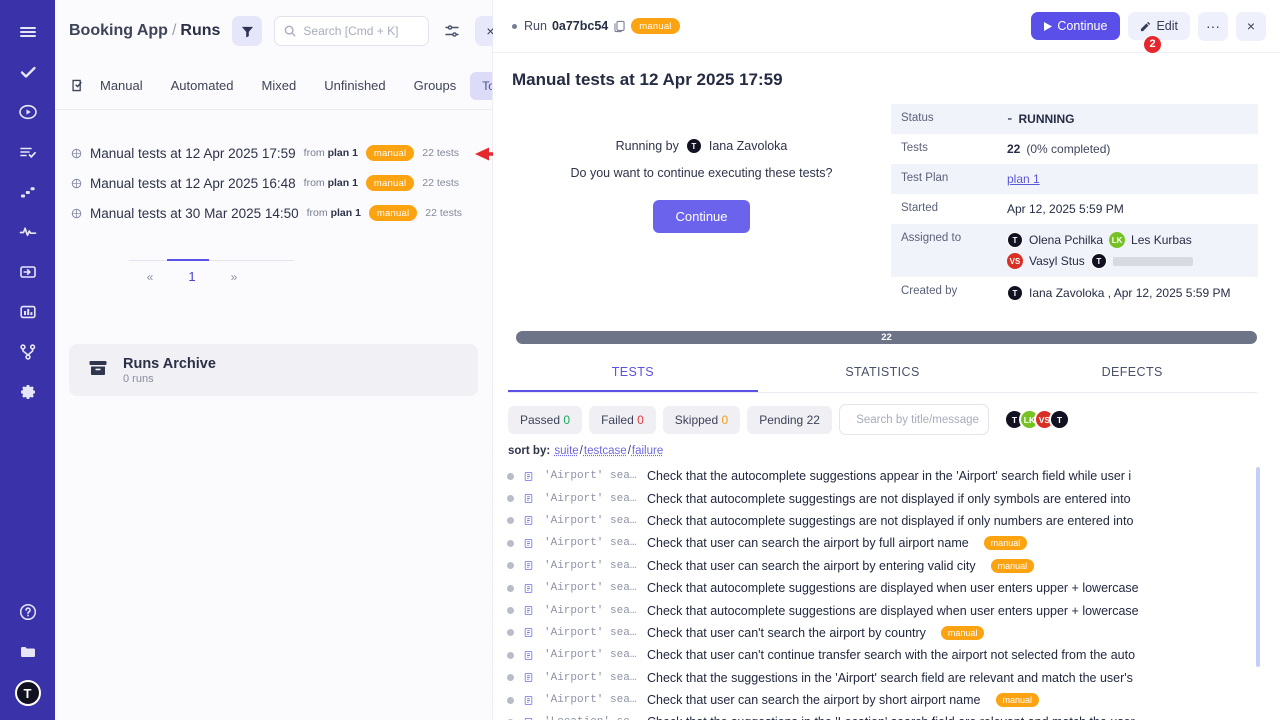 Image resolution: width=1280 pixels, height=720 pixels. Describe the element at coordinates (247, 31) in the screenshot. I see `filter-icon` at that location.